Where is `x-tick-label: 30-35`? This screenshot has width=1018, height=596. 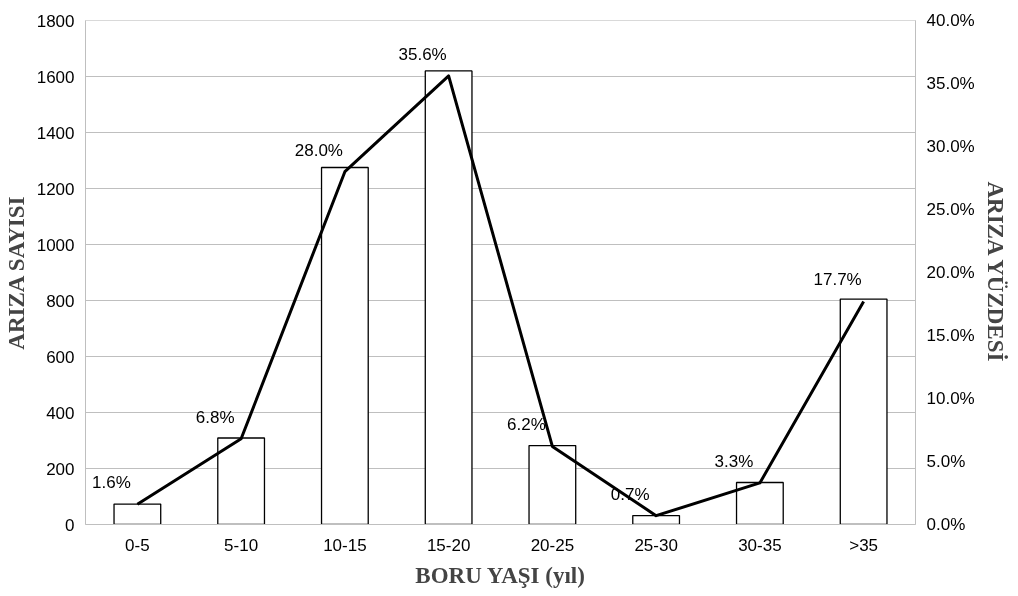 x-tick-label: 30-35 is located at coordinates (760, 545).